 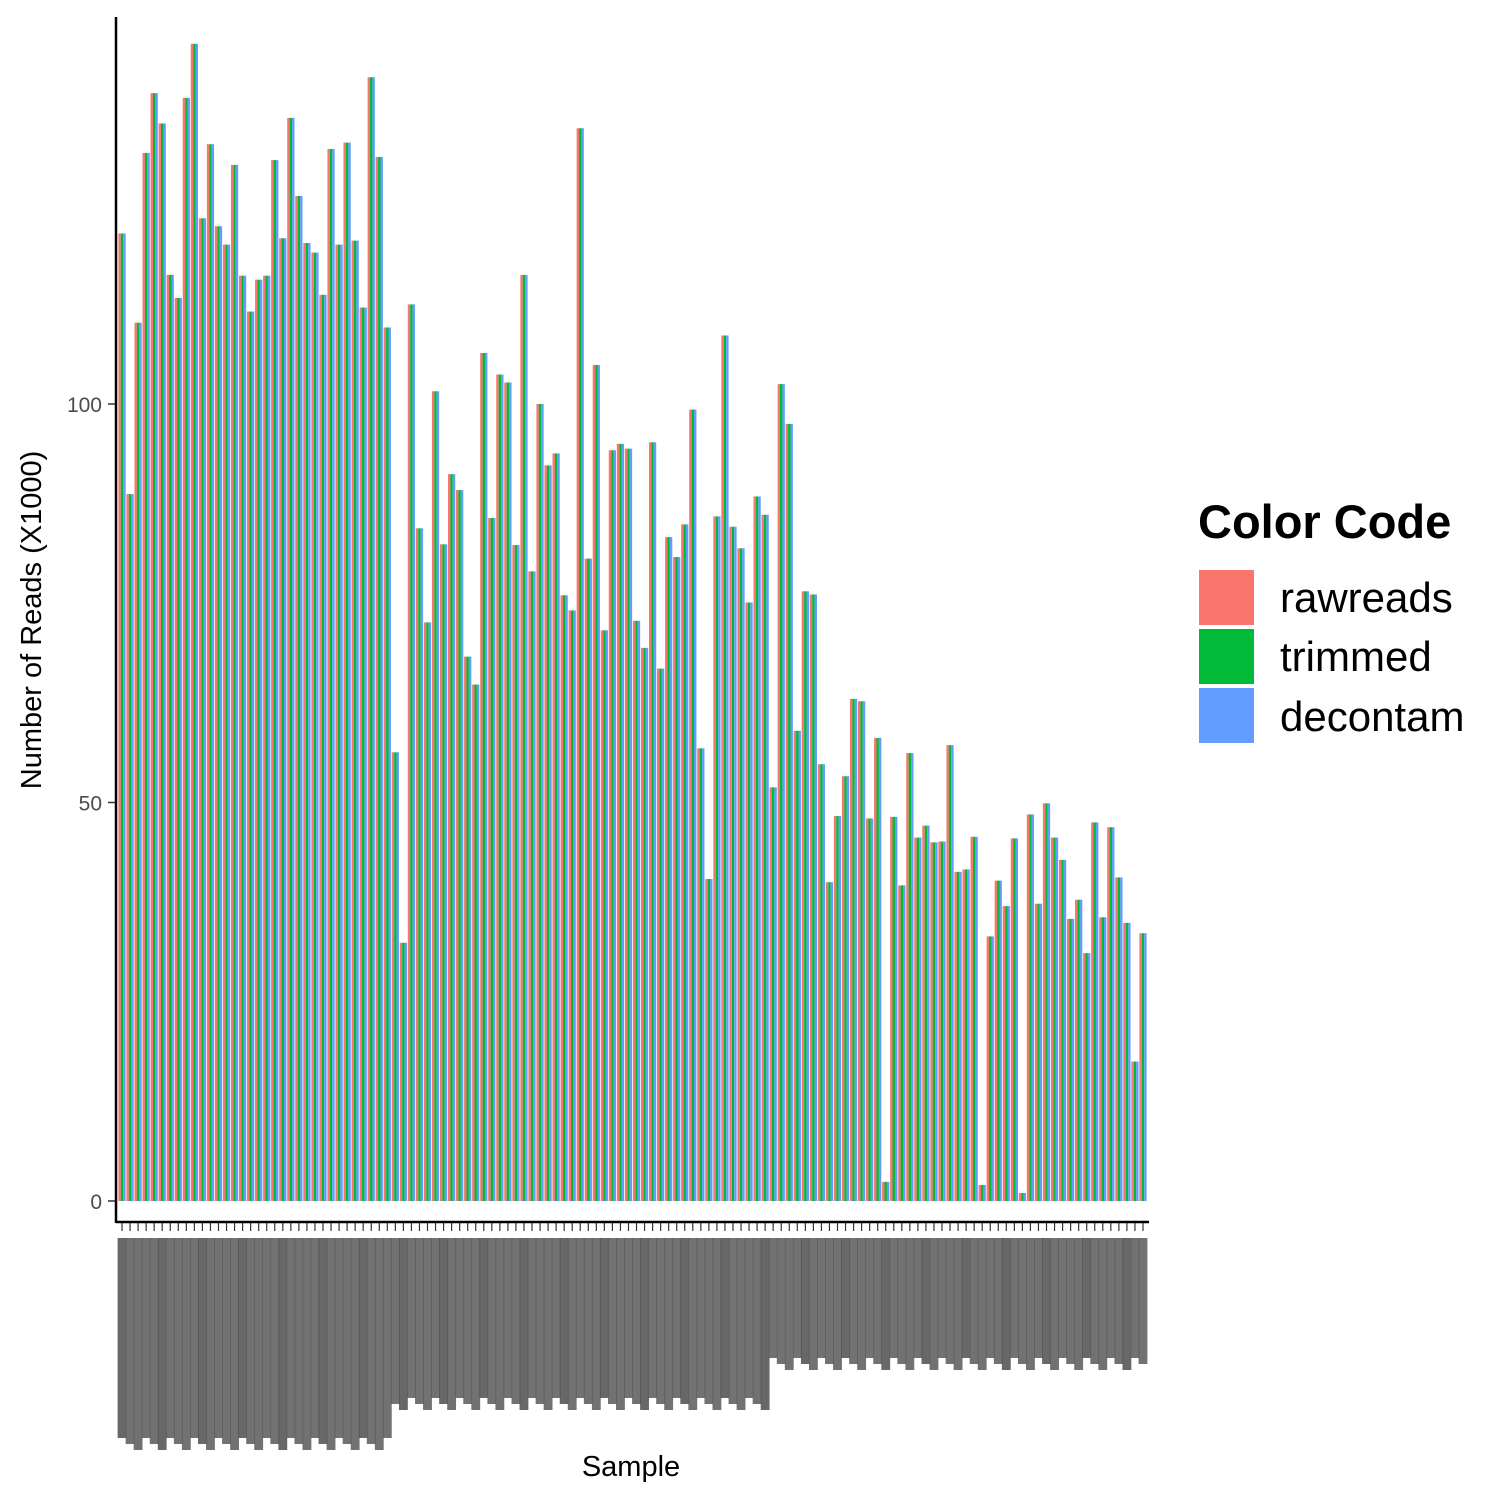 I want to click on x-axis-ticks, so click(x=632, y=1227).